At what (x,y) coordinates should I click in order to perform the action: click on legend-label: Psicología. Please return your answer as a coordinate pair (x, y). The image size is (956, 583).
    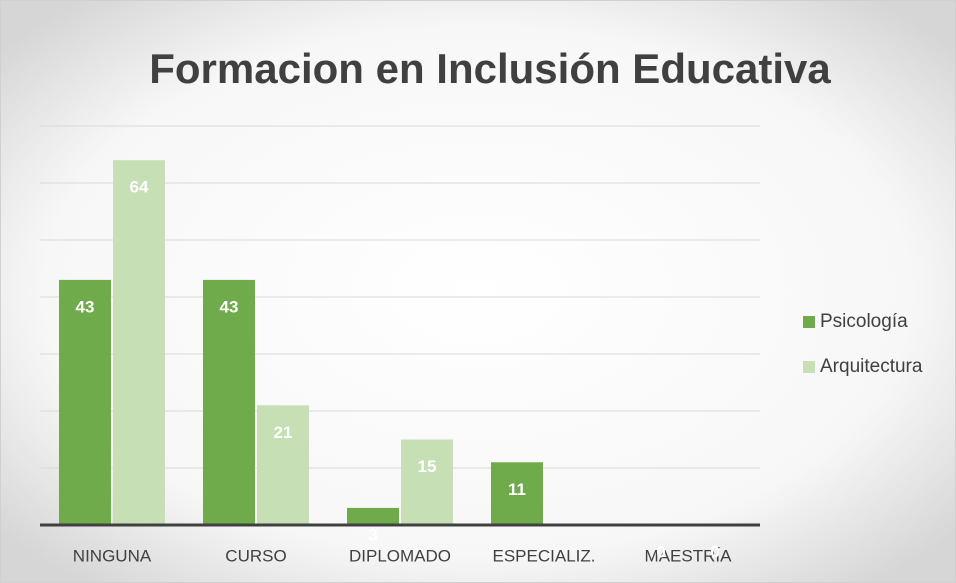
    Looking at the image, I should click on (864, 321).